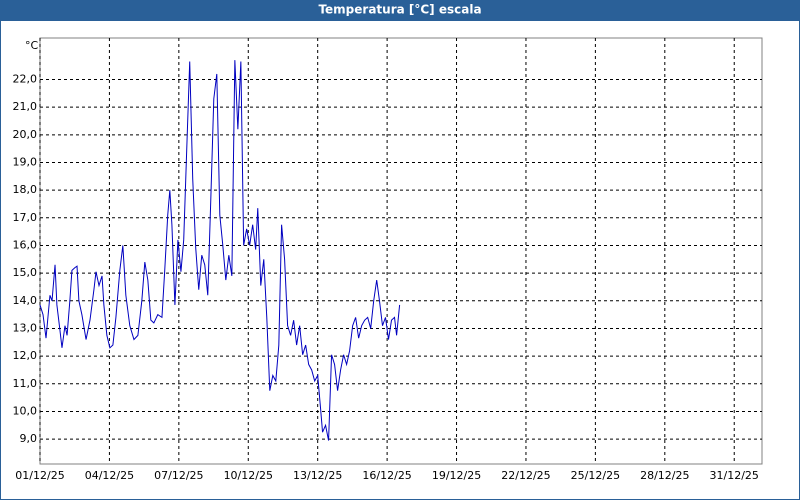  I want to click on y-tick-label: 13,0, so click(25, 327).